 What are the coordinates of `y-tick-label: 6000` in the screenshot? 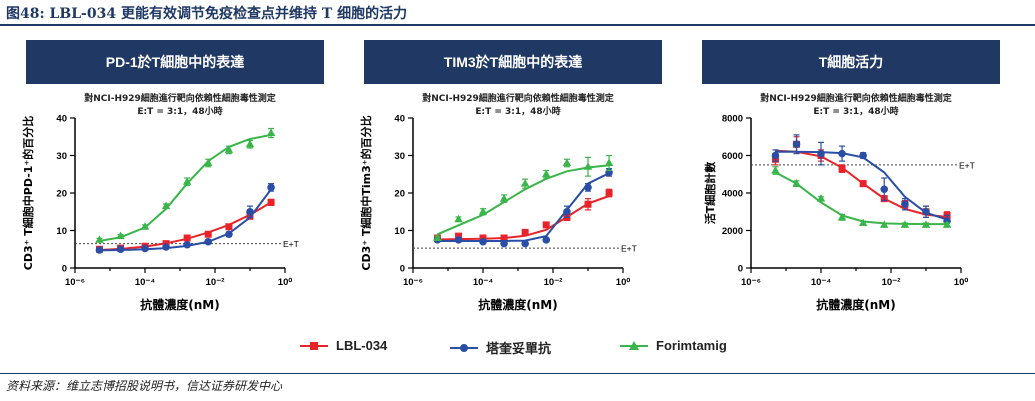 It's located at (732, 156).